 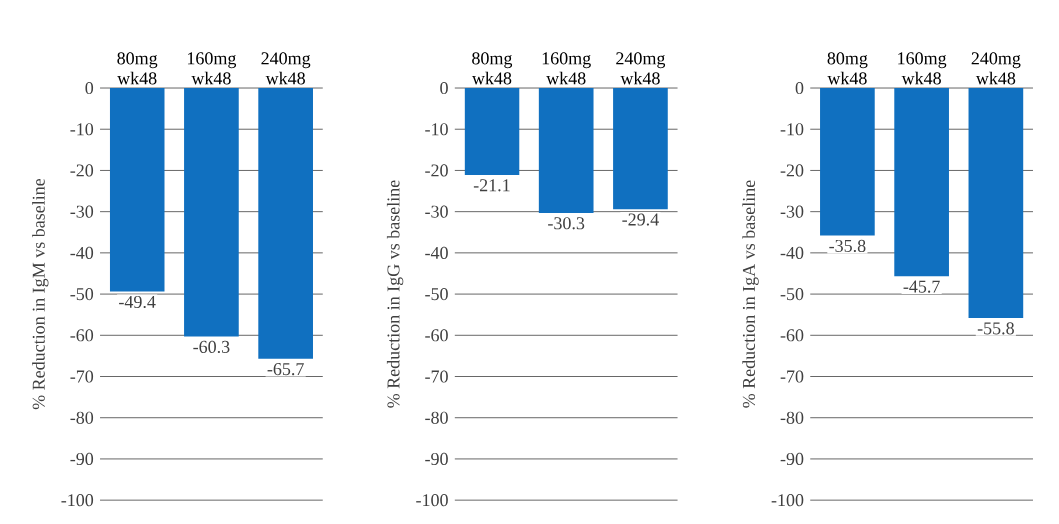 I want to click on data-label: -21.1, so click(x=491, y=185).